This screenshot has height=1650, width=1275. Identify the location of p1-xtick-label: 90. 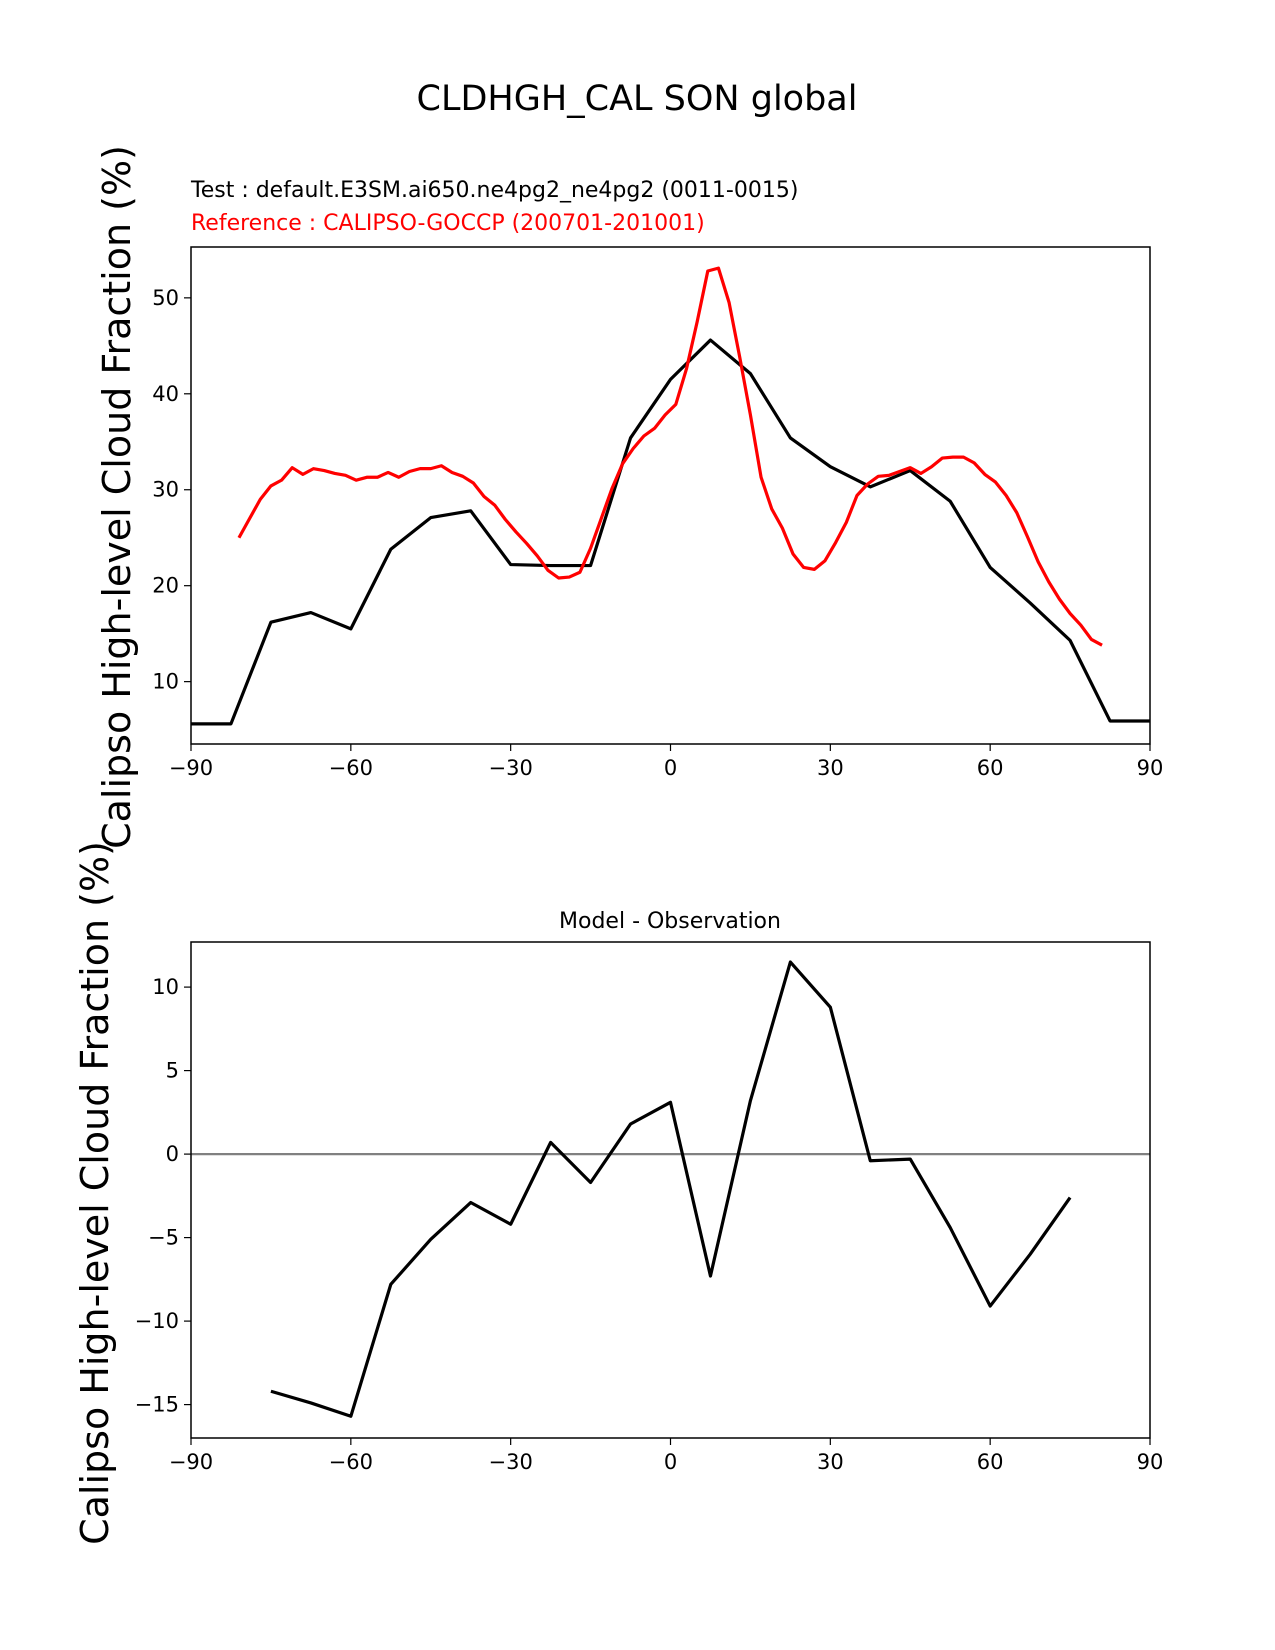
(1150, 1462).